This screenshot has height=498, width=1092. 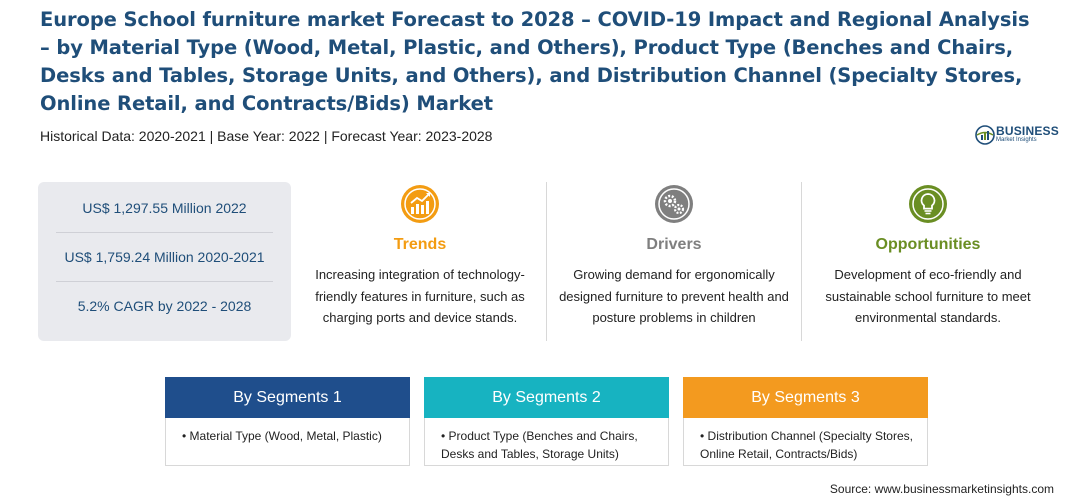 What do you see at coordinates (282, 436) in the screenshot?
I see `segment-1-text: • Material Type (Wood, Metal, Plastic)` at bounding box center [282, 436].